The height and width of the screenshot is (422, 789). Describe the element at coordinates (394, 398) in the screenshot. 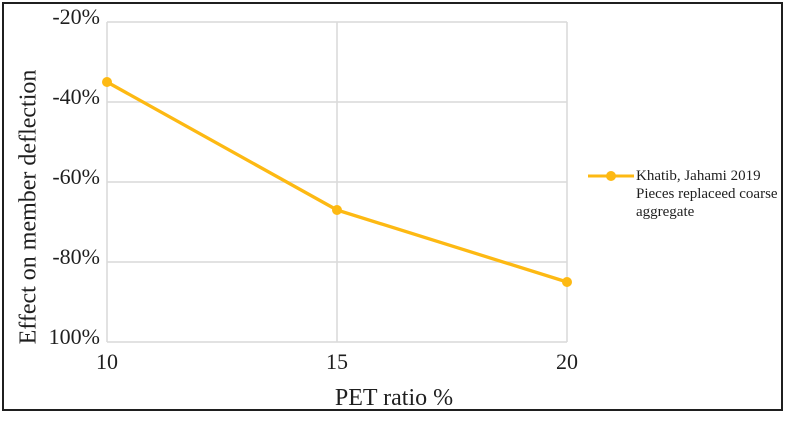

I see `x-axis-title: PET ratio %` at that location.